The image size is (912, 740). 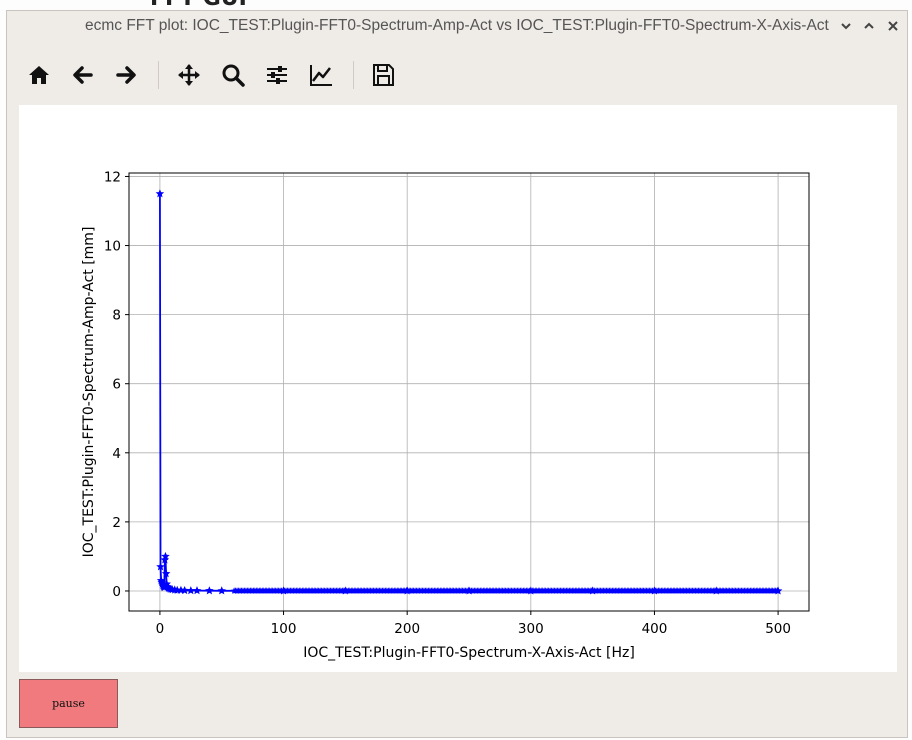 What do you see at coordinates (198, 5) in the screenshot?
I see `background-window-title: FFT GUI` at bounding box center [198, 5].